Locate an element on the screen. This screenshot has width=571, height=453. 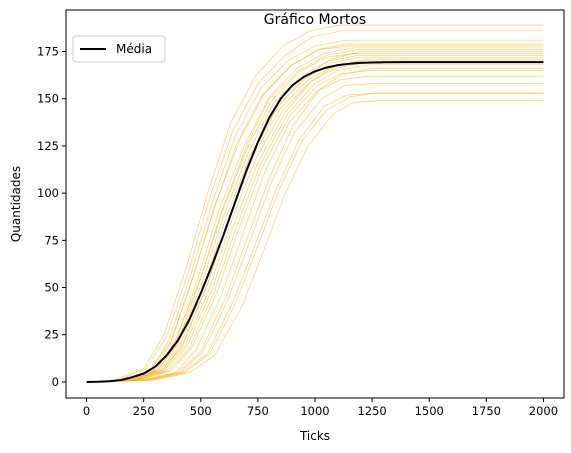
x-tick-label: 2000 is located at coordinates (543, 411).